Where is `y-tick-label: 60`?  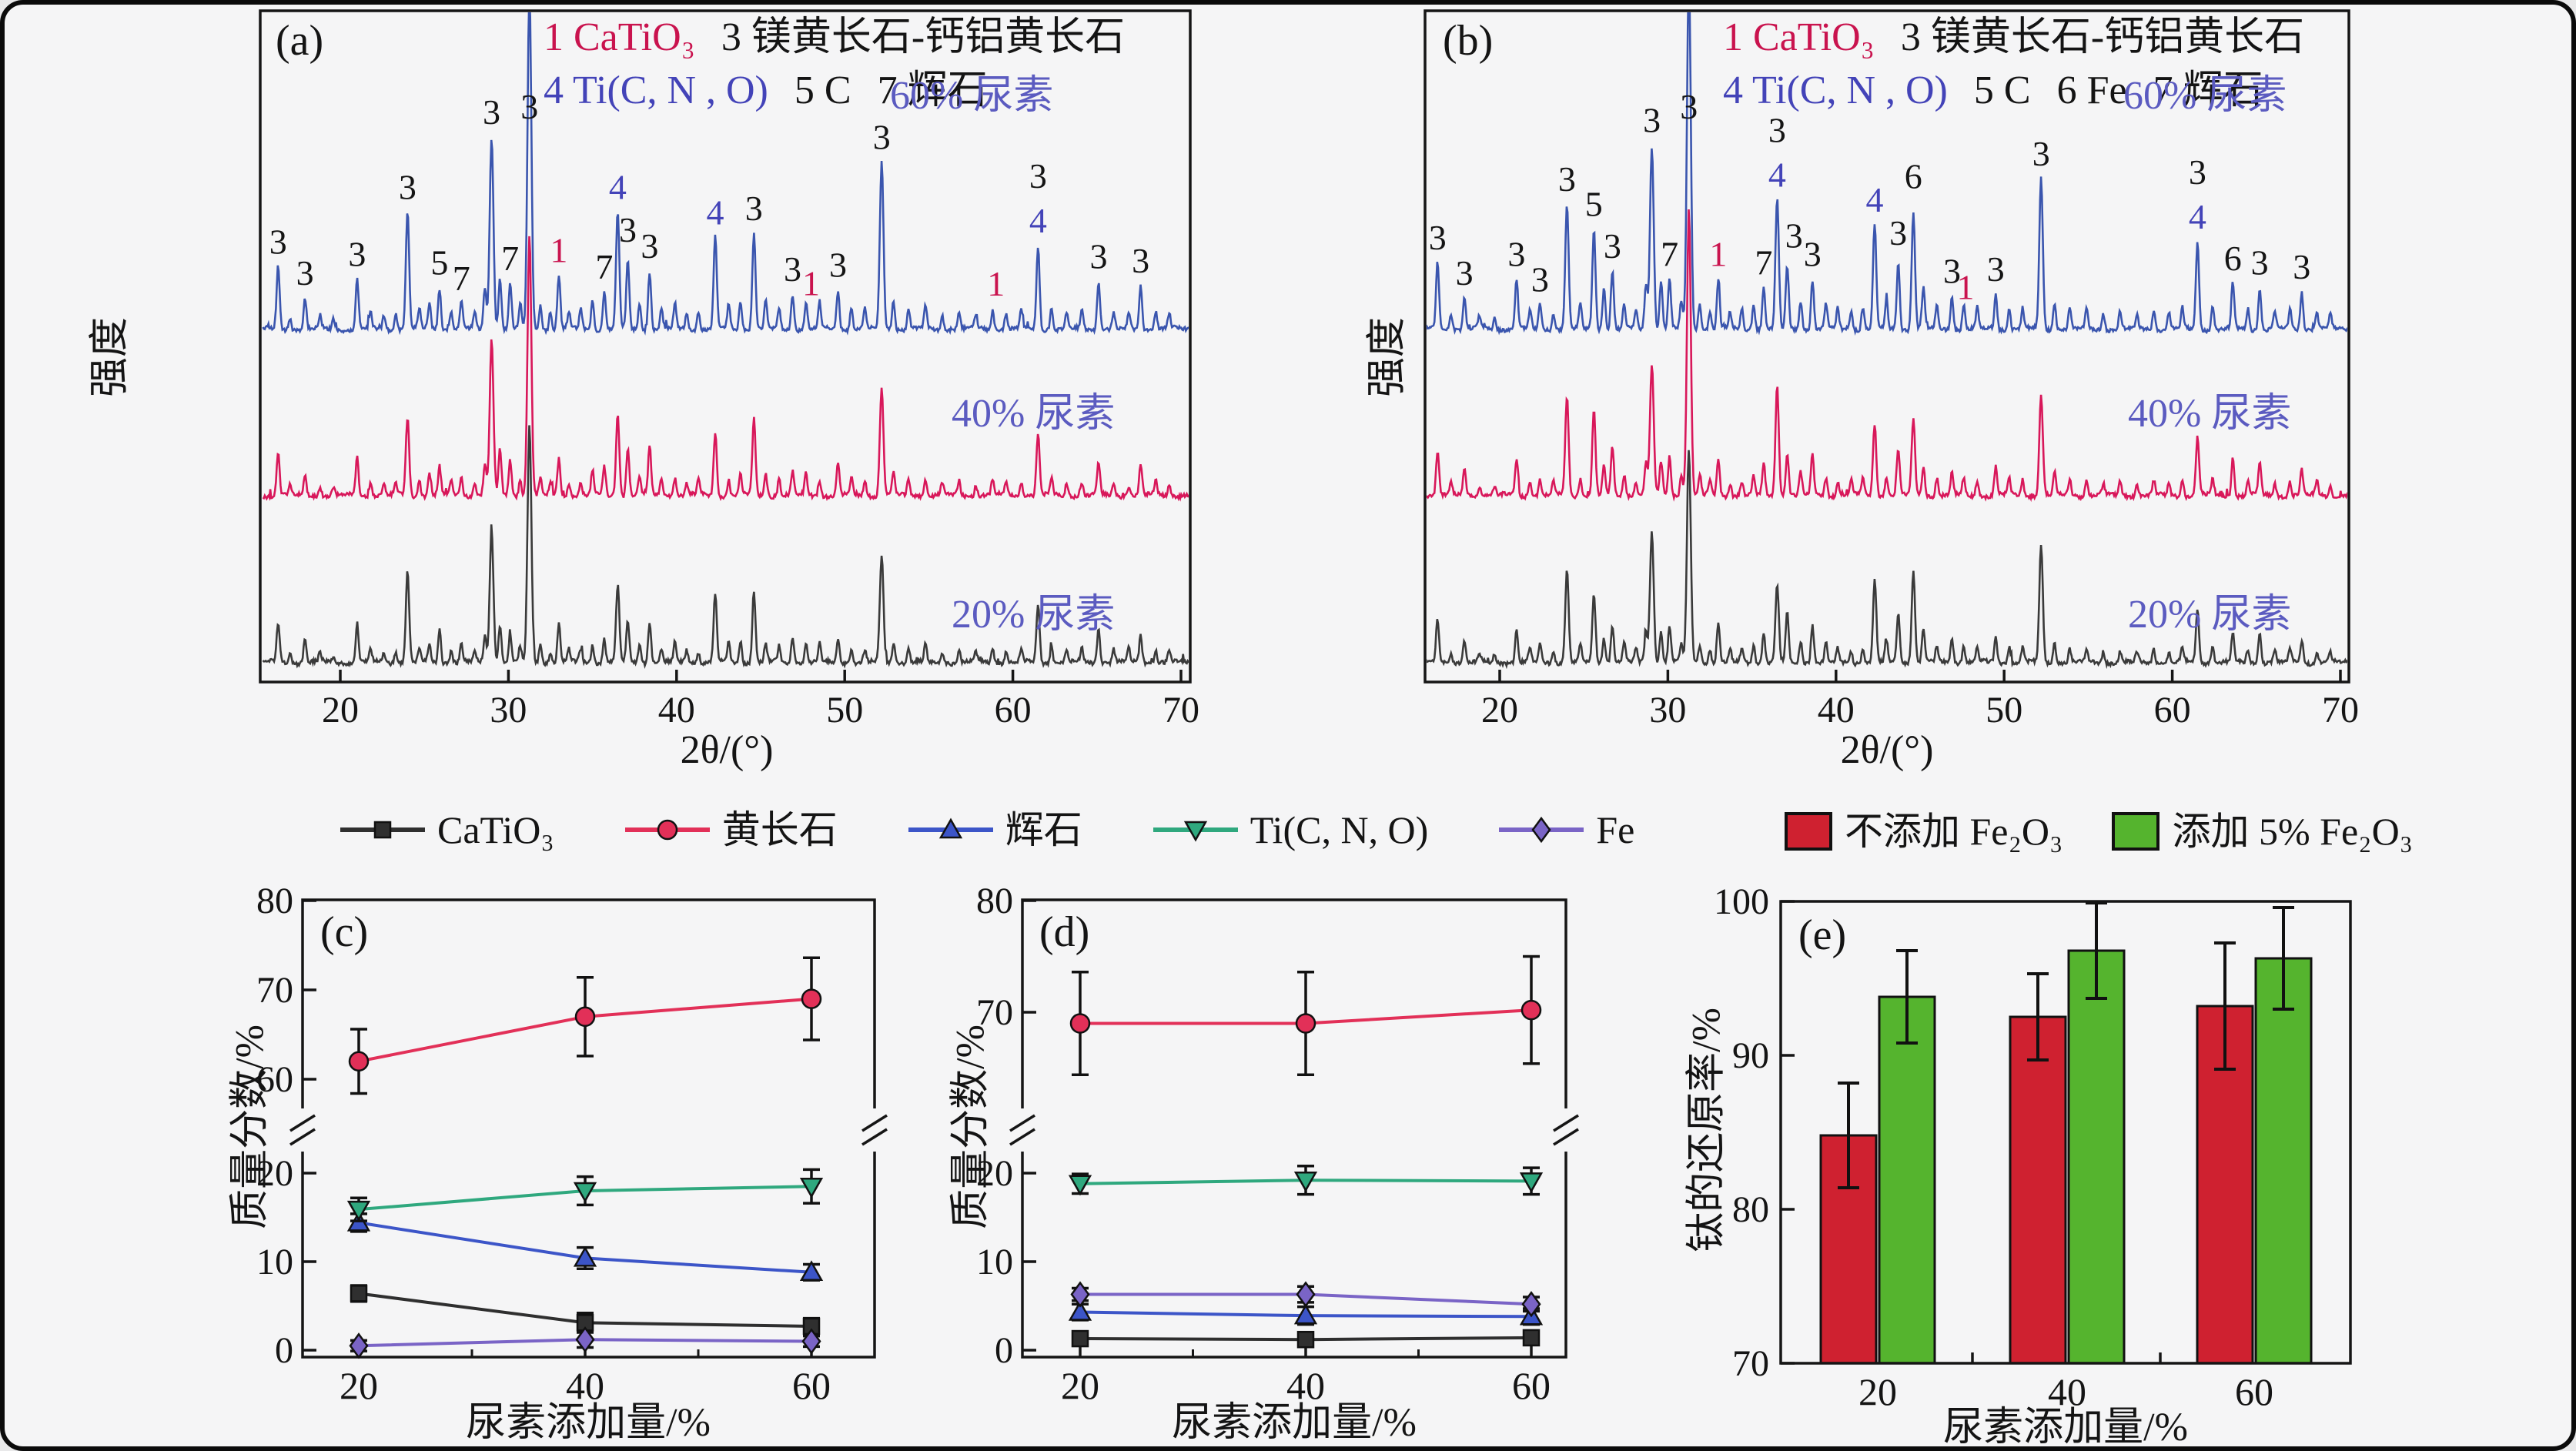
y-tick-label: 60 is located at coordinates (274, 1079).